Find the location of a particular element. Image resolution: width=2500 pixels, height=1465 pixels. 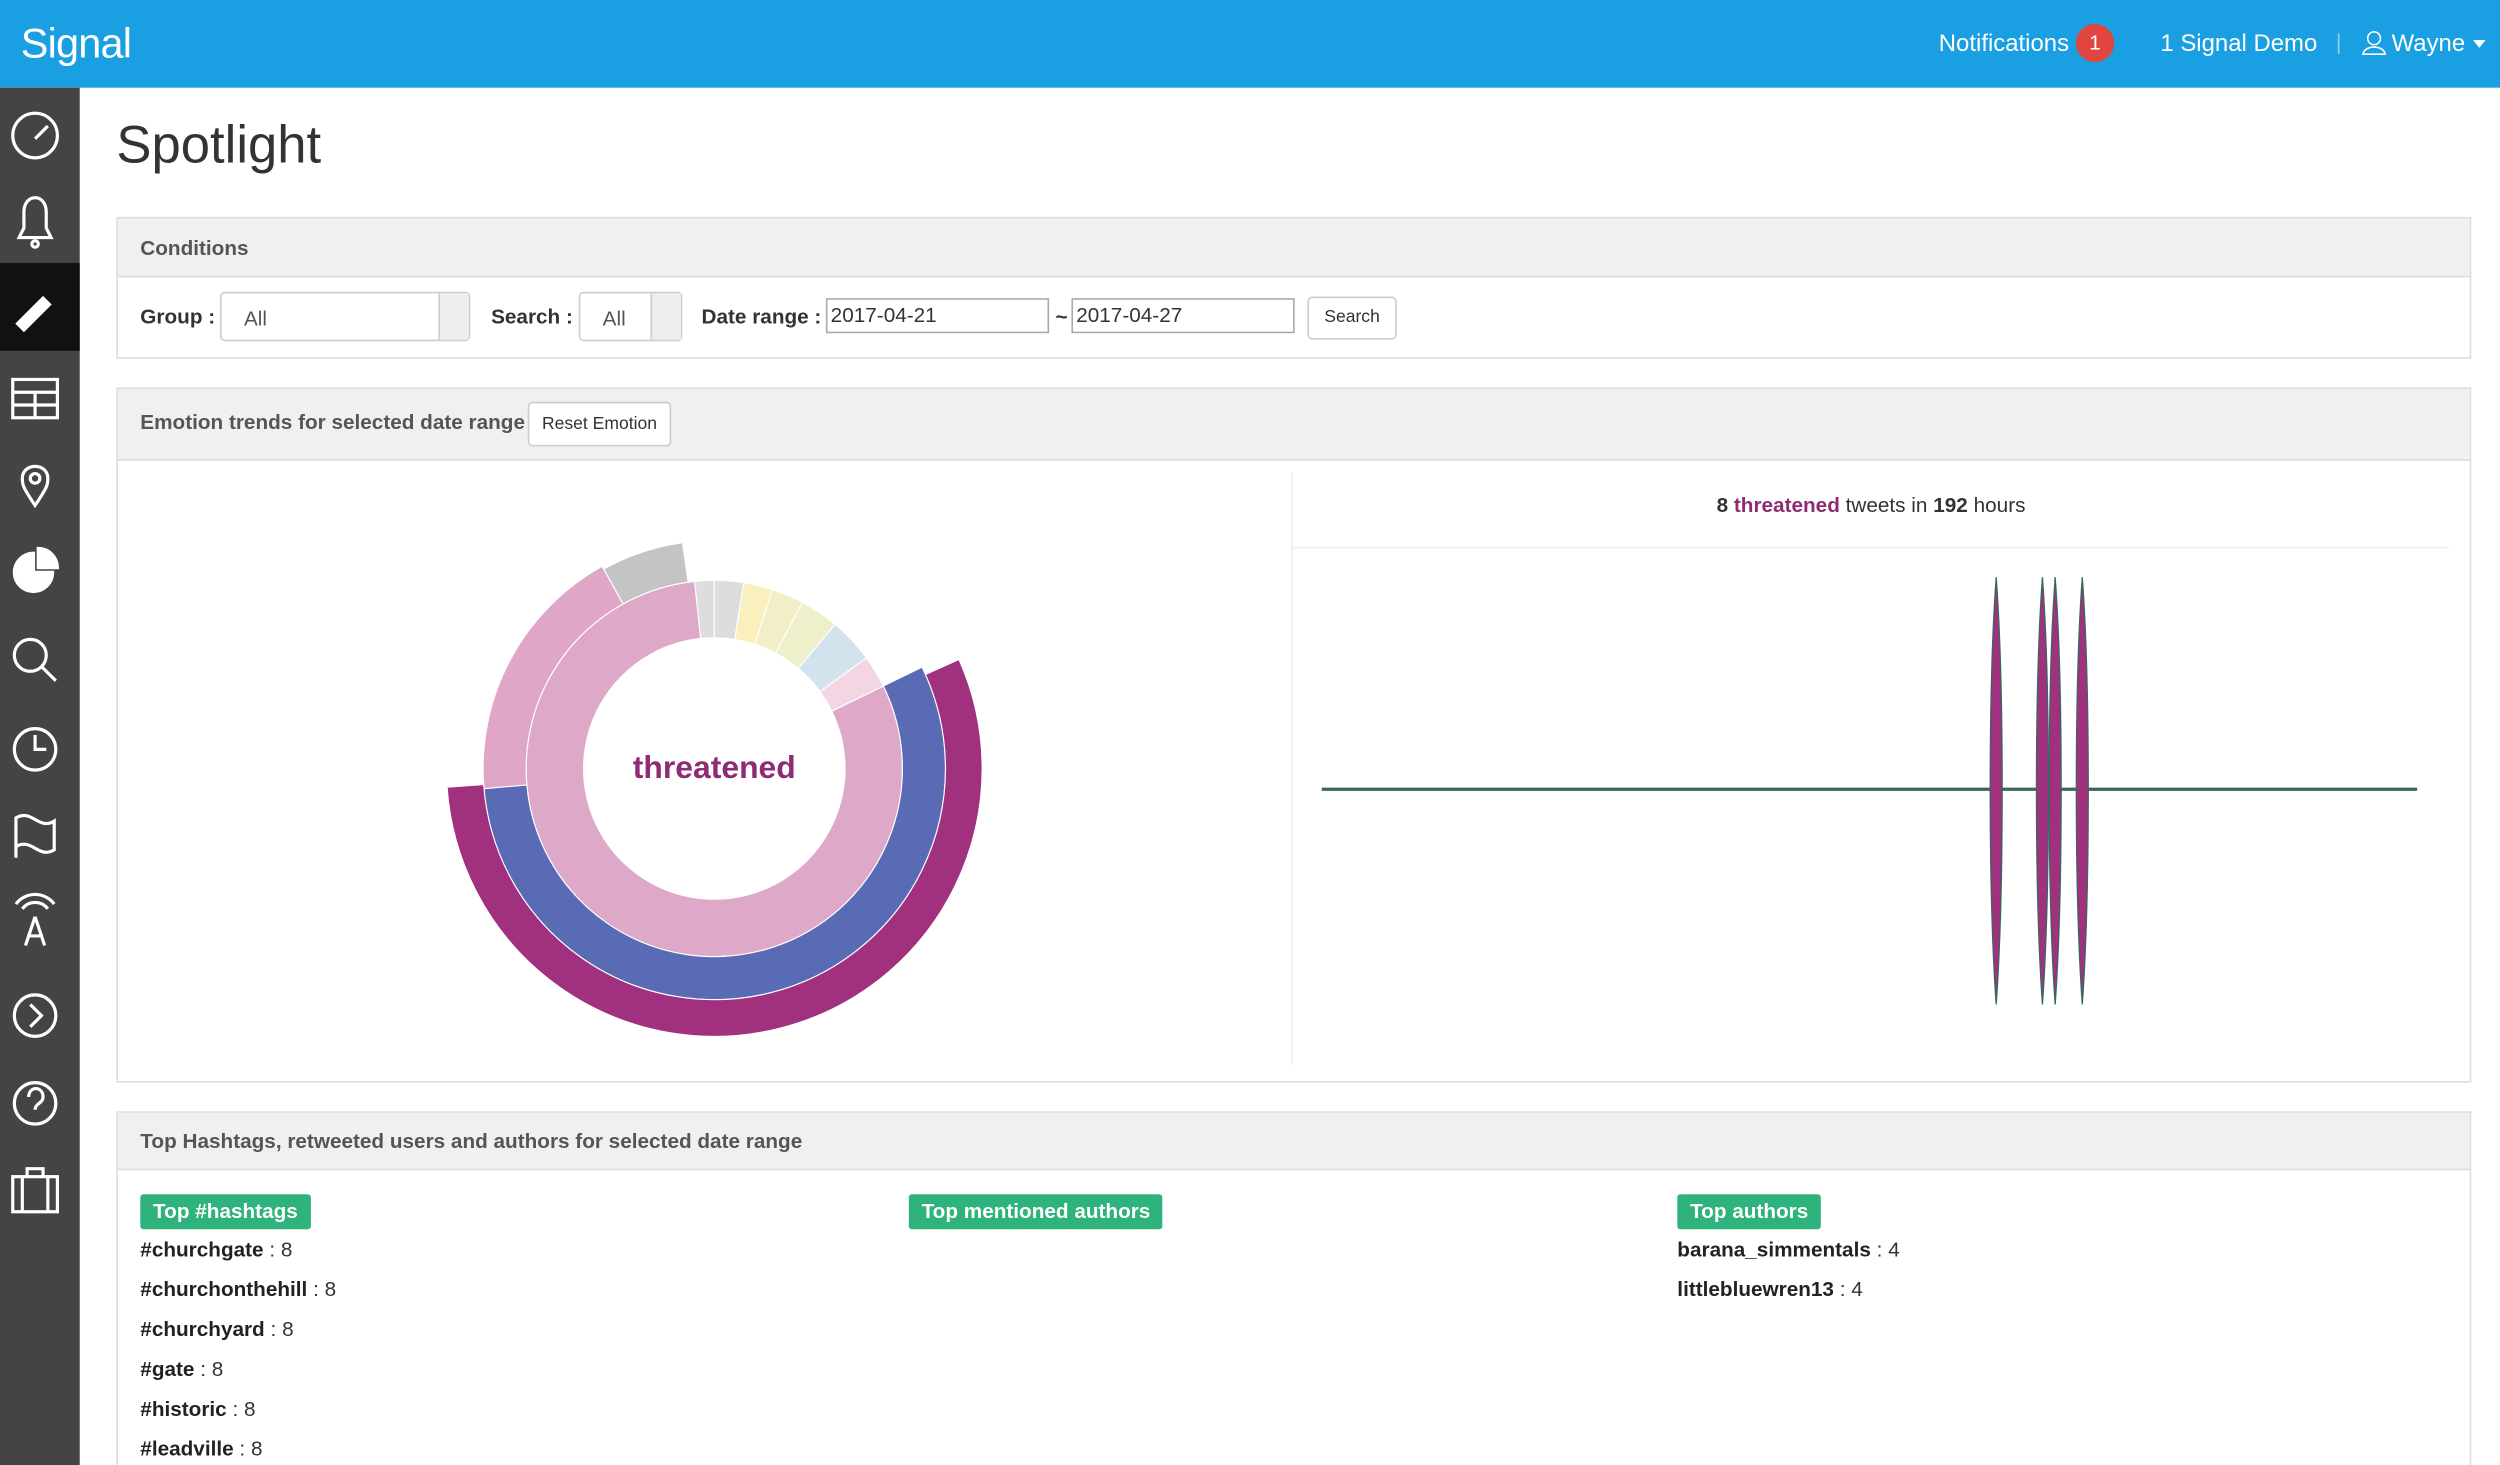

list-item: #historic : 8 is located at coordinates (197, 1409).